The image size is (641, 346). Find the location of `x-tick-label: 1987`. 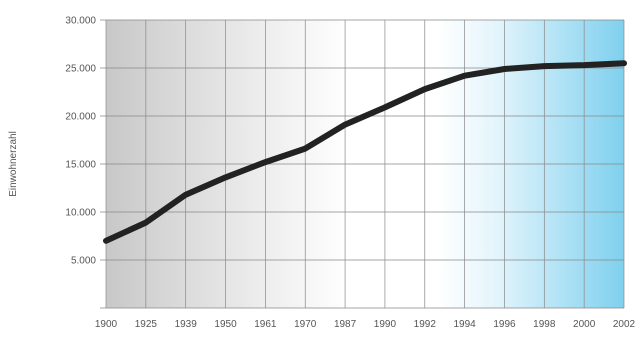

x-tick-label: 1987 is located at coordinates (345, 324).